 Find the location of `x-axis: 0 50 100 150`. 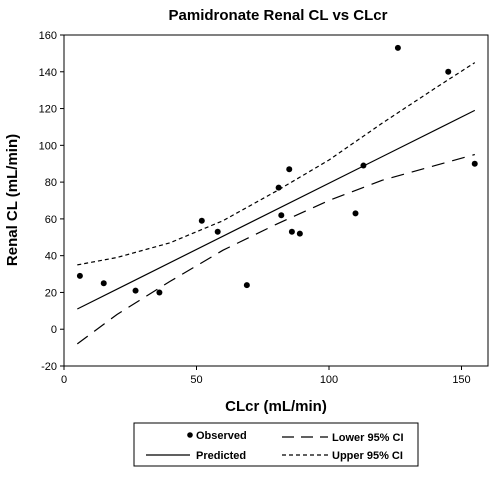

x-axis: 0 50 100 150 is located at coordinates (266, 376).